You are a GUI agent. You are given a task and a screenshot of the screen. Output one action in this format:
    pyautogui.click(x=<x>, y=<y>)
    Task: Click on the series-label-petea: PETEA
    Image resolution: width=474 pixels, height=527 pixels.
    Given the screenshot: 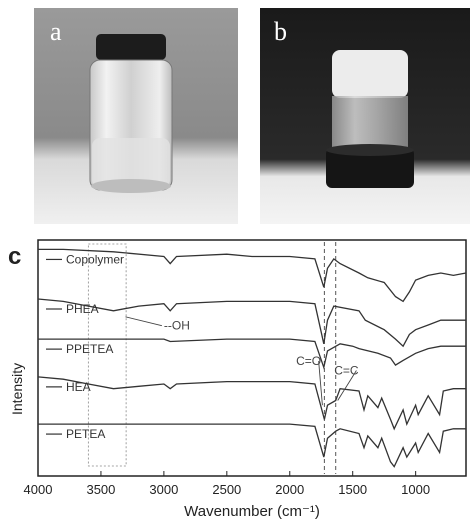 What is the action you would take?
    pyautogui.click(x=85, y=434)
    